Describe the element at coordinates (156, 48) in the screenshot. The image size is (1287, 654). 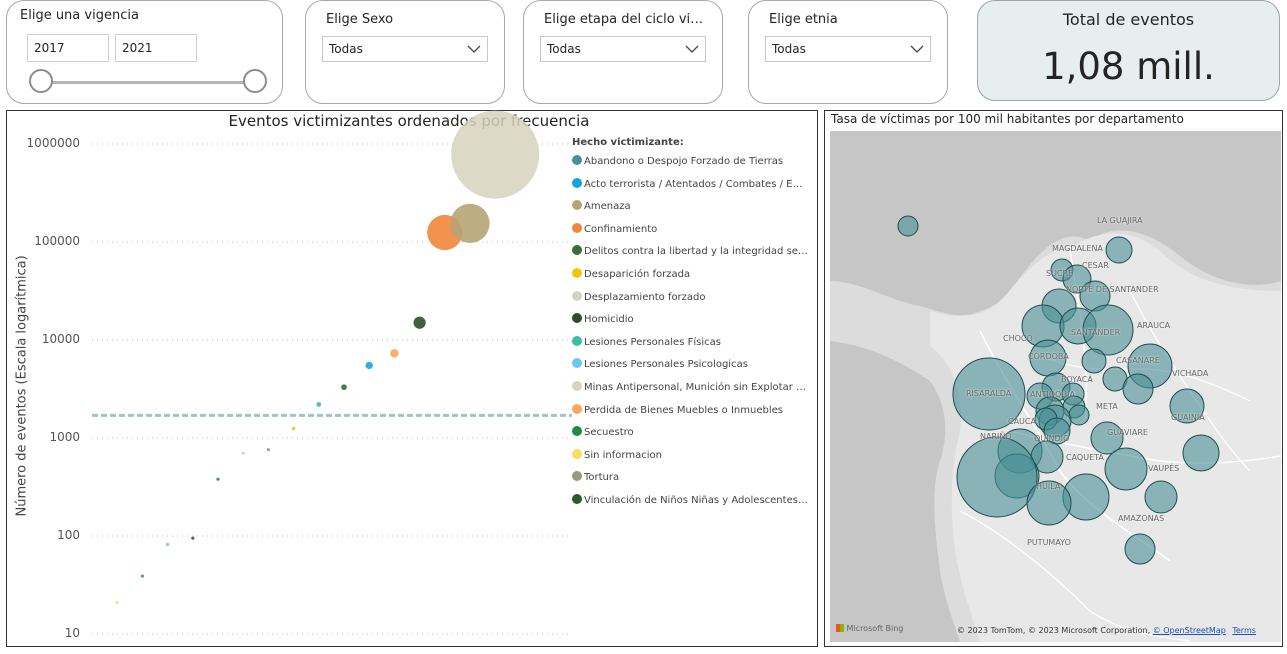
I see `vigencia-to-input: 2021` at that location.